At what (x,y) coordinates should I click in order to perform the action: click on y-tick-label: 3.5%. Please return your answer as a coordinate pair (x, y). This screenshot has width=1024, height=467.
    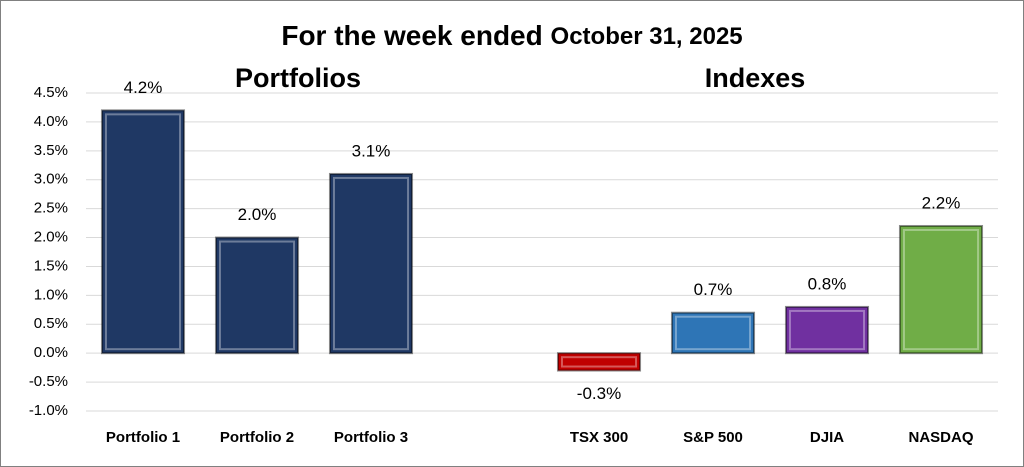
    Looking at the image, I should click on (51, 150).